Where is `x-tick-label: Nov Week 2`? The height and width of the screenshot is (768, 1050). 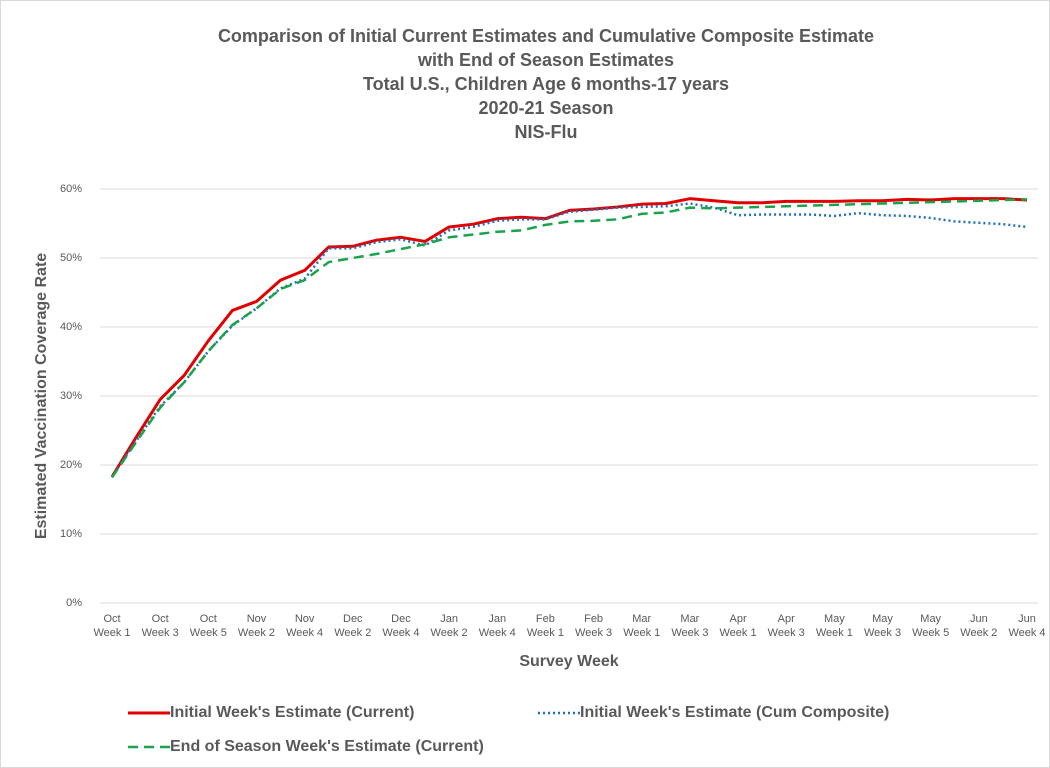
x-tick-label: Nov Week 2 is located at coordinates (256, 626).